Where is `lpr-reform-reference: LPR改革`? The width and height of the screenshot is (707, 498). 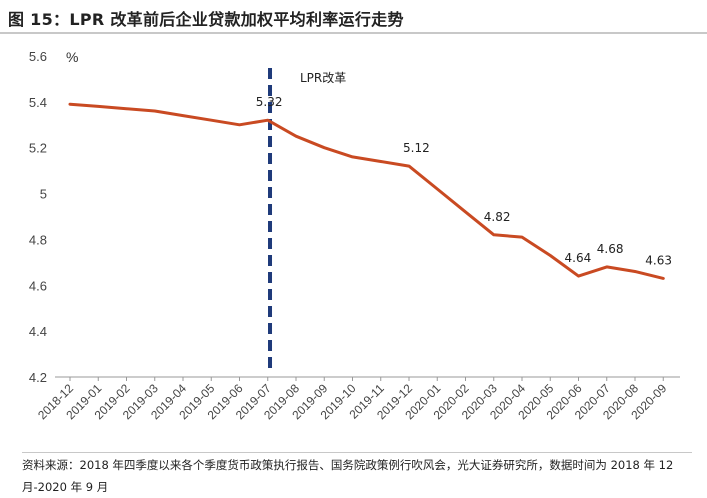
lpr-reform-reference: LPR改革 is located at coordinates (308, 218).